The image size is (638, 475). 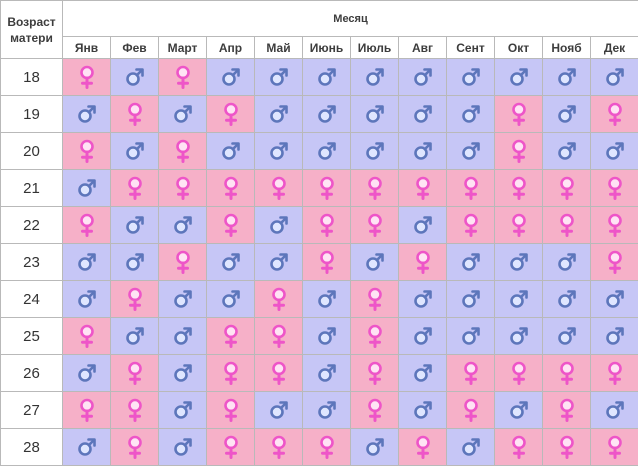 What do you see at coordinates (319, 77) in the screenshot?
I see `table-row: 18` at bounding box center [319, 77].